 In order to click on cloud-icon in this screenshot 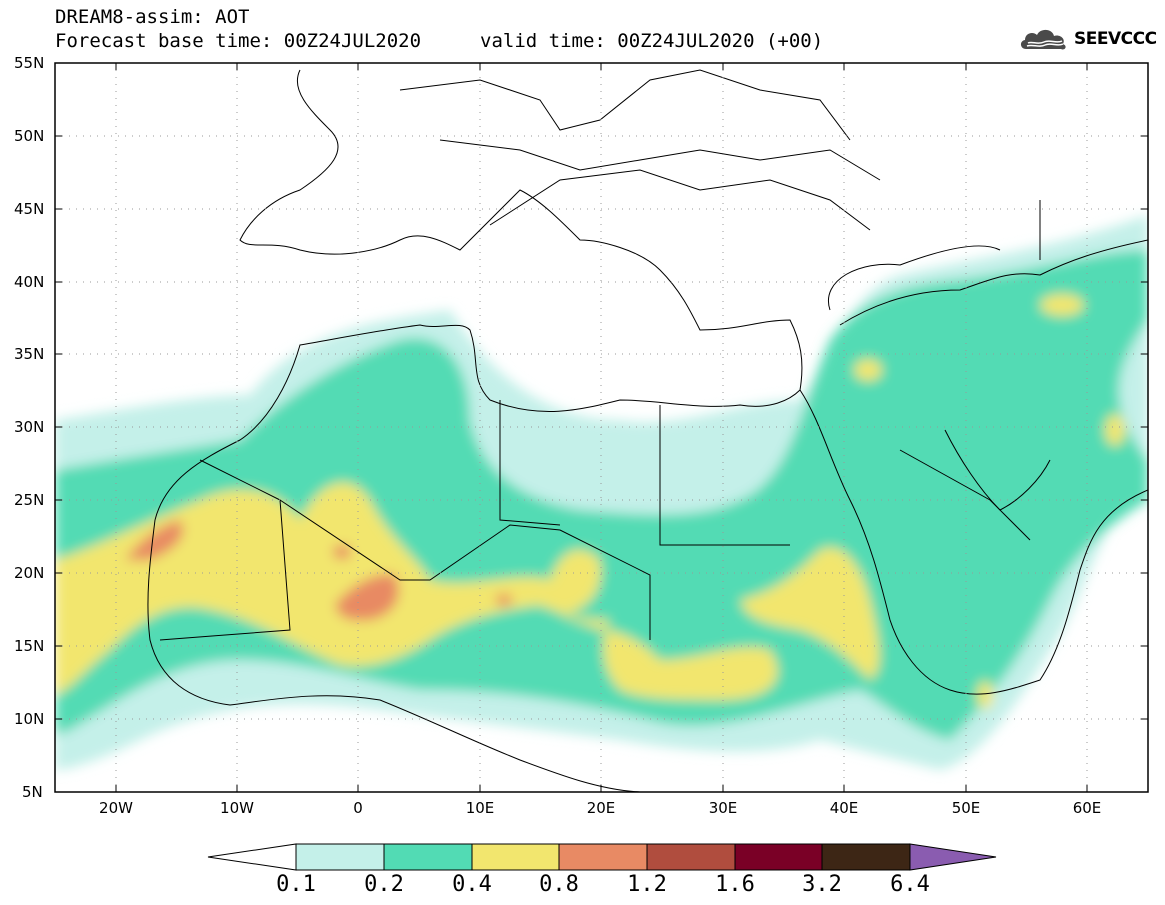, I will do `click(1043, 39)`.